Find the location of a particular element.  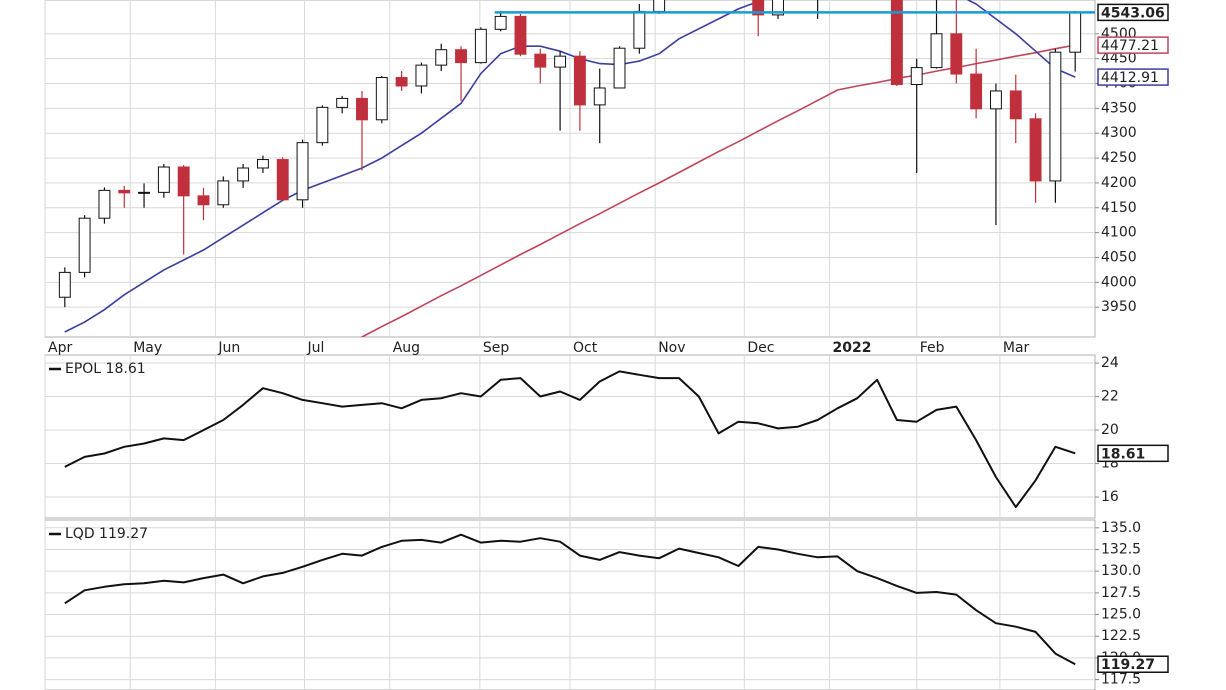

y-tick-label: 117.5 is located at coordinates (1121, 680).